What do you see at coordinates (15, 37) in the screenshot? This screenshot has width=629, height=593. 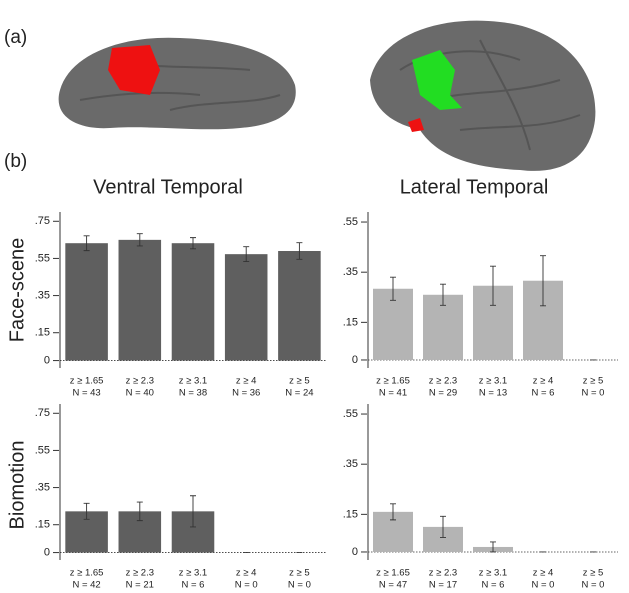 I see `panel-label: (a)` at bounding box center [15, 37].